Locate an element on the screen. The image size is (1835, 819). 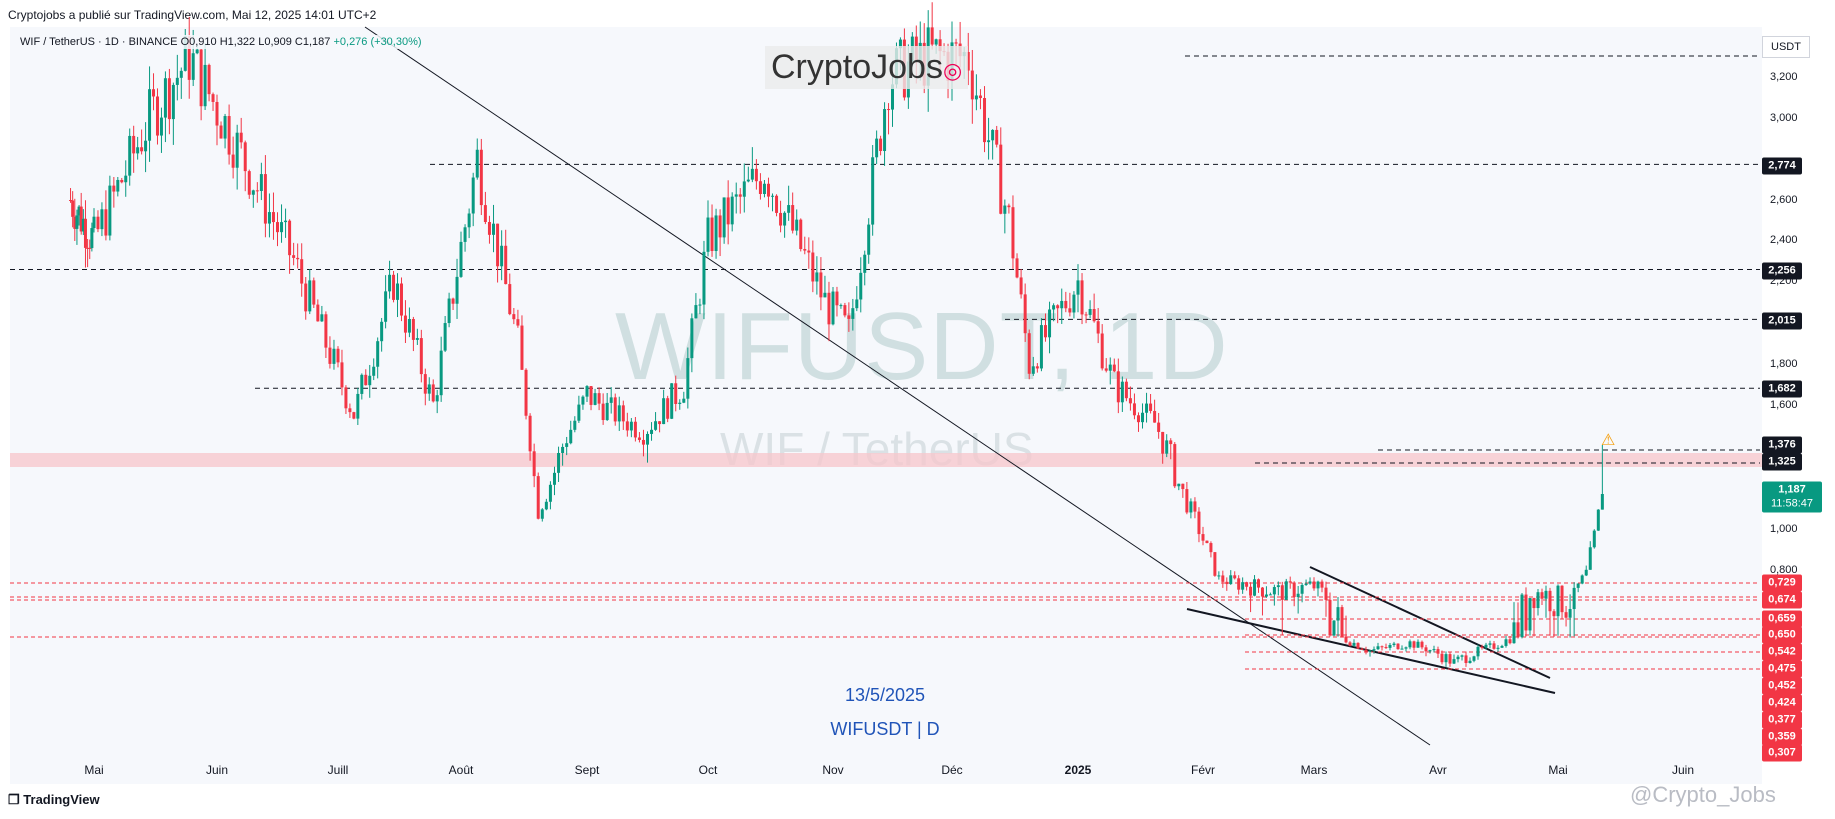
tv-icon: ❐ is located at coordinates (14, 799).